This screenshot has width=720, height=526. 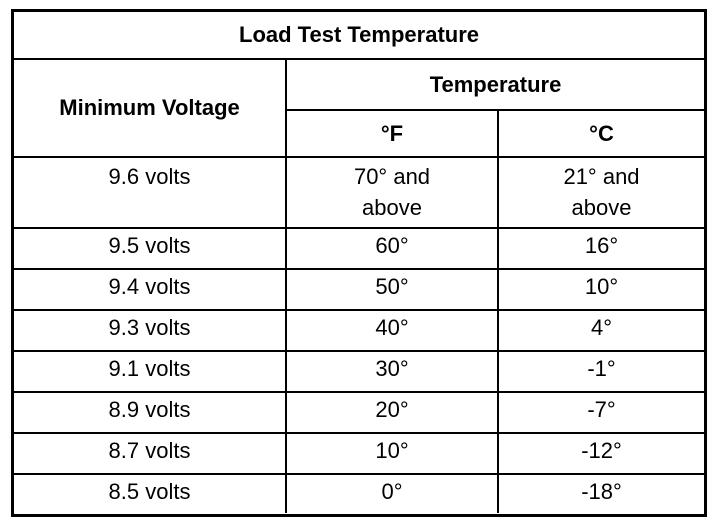 I want to click on fahrenheit-cell: 60°, so click(x=392, y=248).